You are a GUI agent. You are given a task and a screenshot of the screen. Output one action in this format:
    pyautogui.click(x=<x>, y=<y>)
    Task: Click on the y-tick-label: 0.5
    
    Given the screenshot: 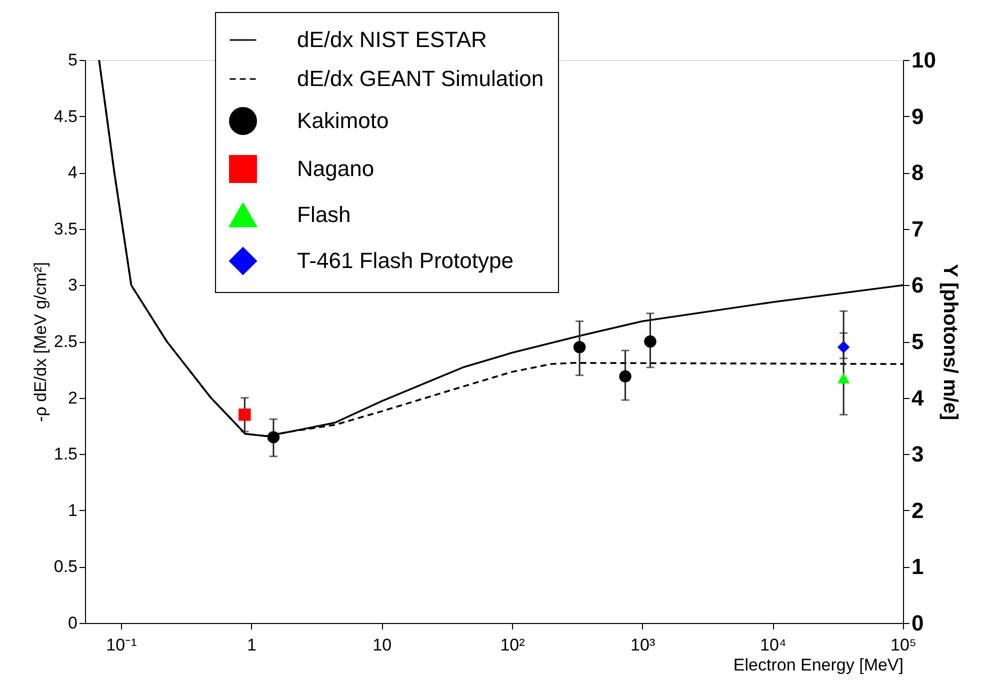 What is the action you would take?
    pyautogui.click(x=66, y=566)
    